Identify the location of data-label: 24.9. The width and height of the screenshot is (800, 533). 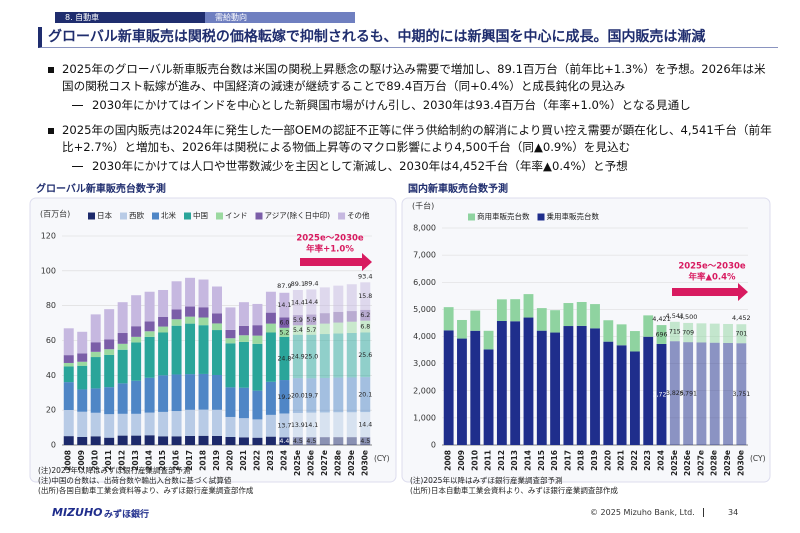
(298, 356).